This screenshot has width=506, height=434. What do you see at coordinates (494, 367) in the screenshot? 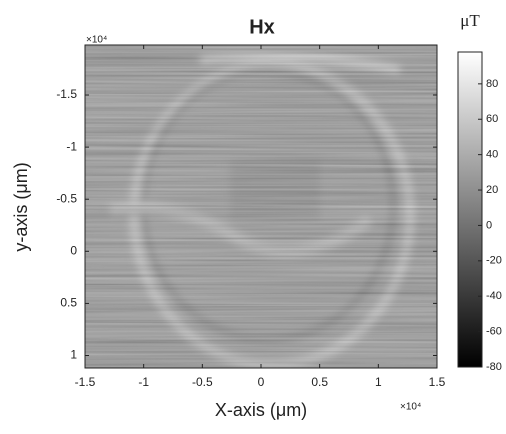
I see `colorbar-tick-label: -80` at bounding box center [494, 367].